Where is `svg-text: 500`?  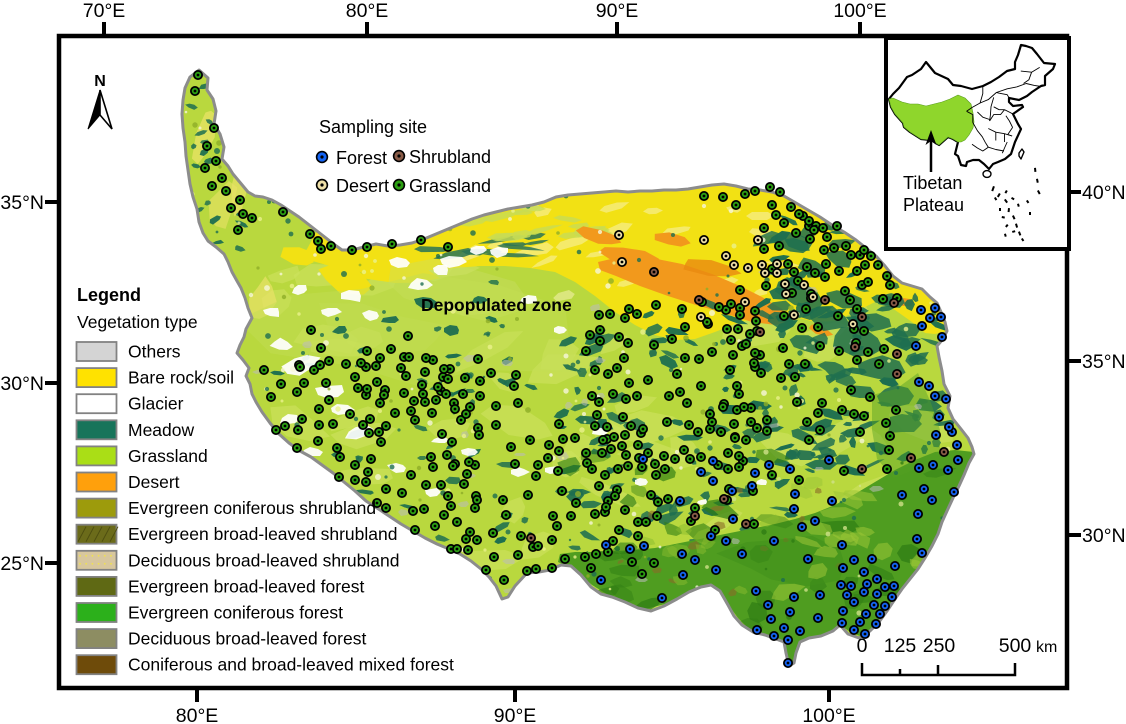 svg-text: 500 is located at coordinates (1015, 646).